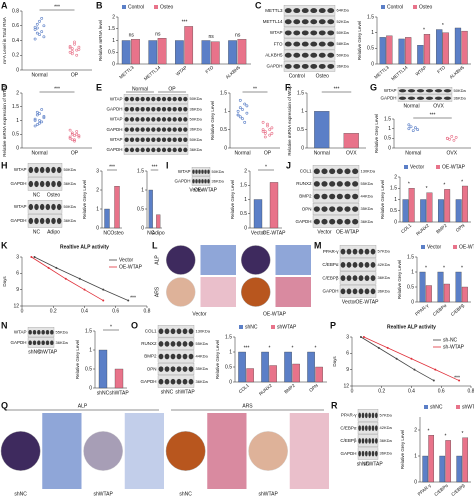 This screenshot has height=498, width=474. Describe the element at coordinates (167, 392) in the screenshot. I see `lane-label: shNC` at that location.